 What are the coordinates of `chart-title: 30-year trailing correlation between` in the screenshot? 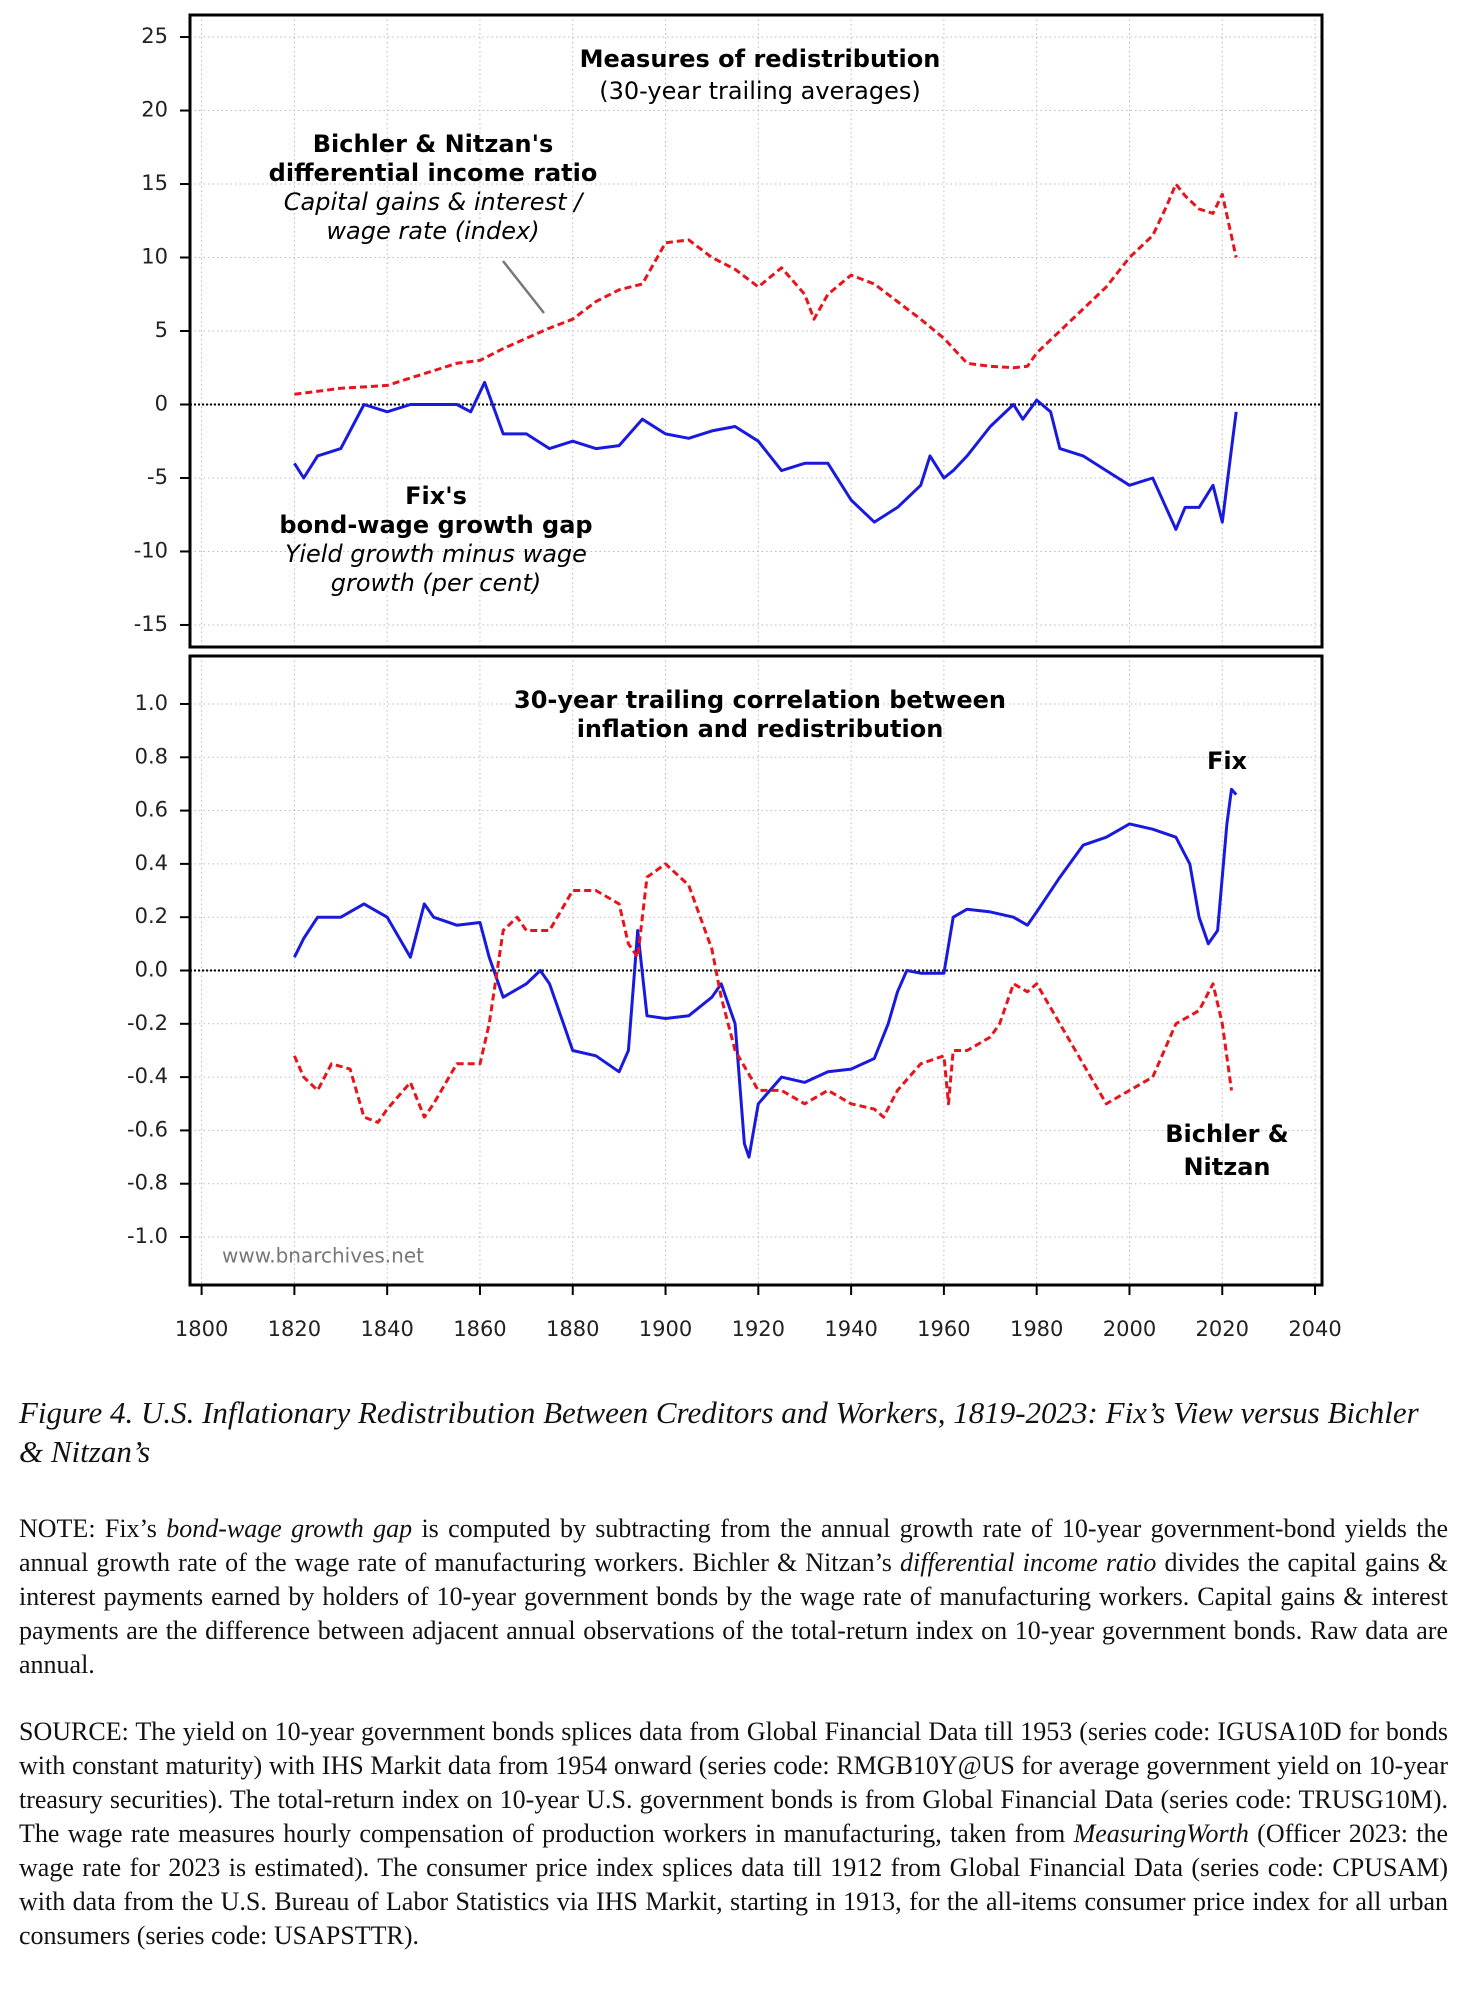 It's located at (760, 700).